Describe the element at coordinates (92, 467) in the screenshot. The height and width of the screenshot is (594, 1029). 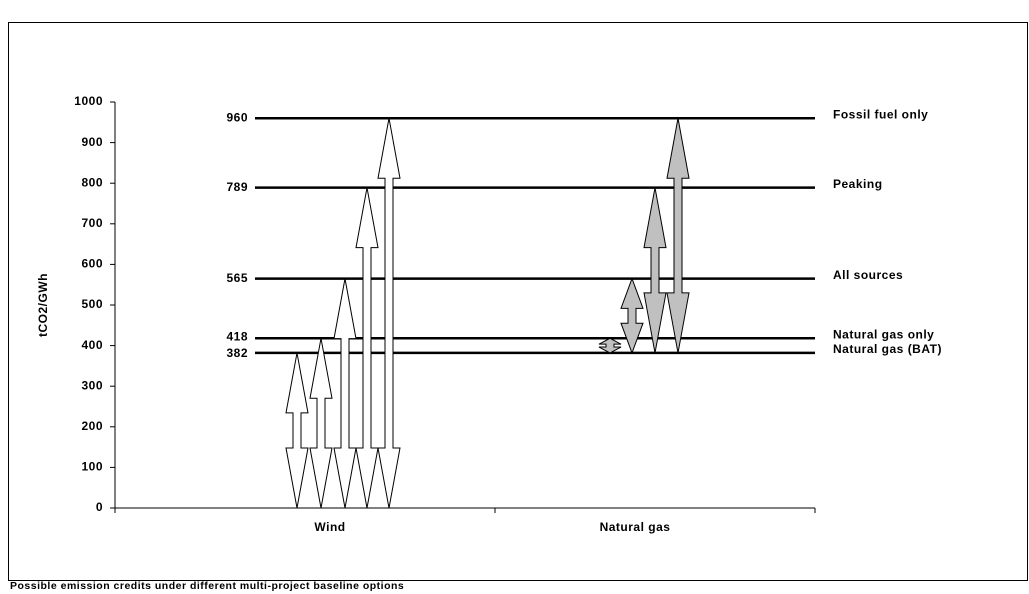
I see `y-tick-label: 100` at that location.